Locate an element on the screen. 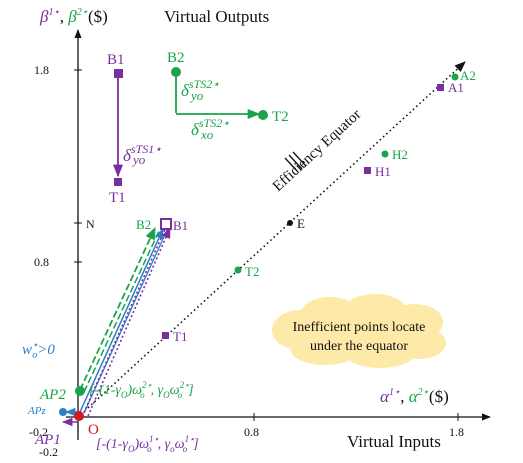  delta-xo-sts2: δsTS2⋆ is located at coordinates (210, 127).